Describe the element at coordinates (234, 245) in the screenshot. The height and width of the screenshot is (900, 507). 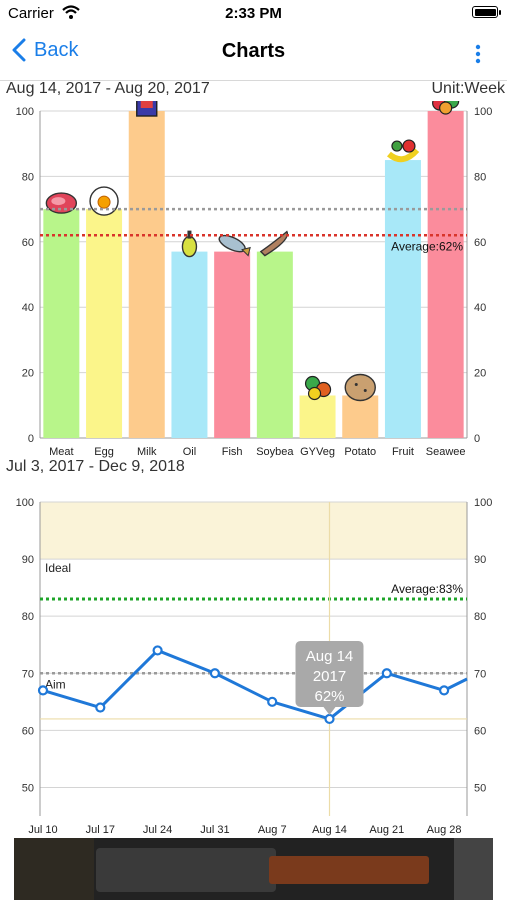
I see `fish-icon` at that location.